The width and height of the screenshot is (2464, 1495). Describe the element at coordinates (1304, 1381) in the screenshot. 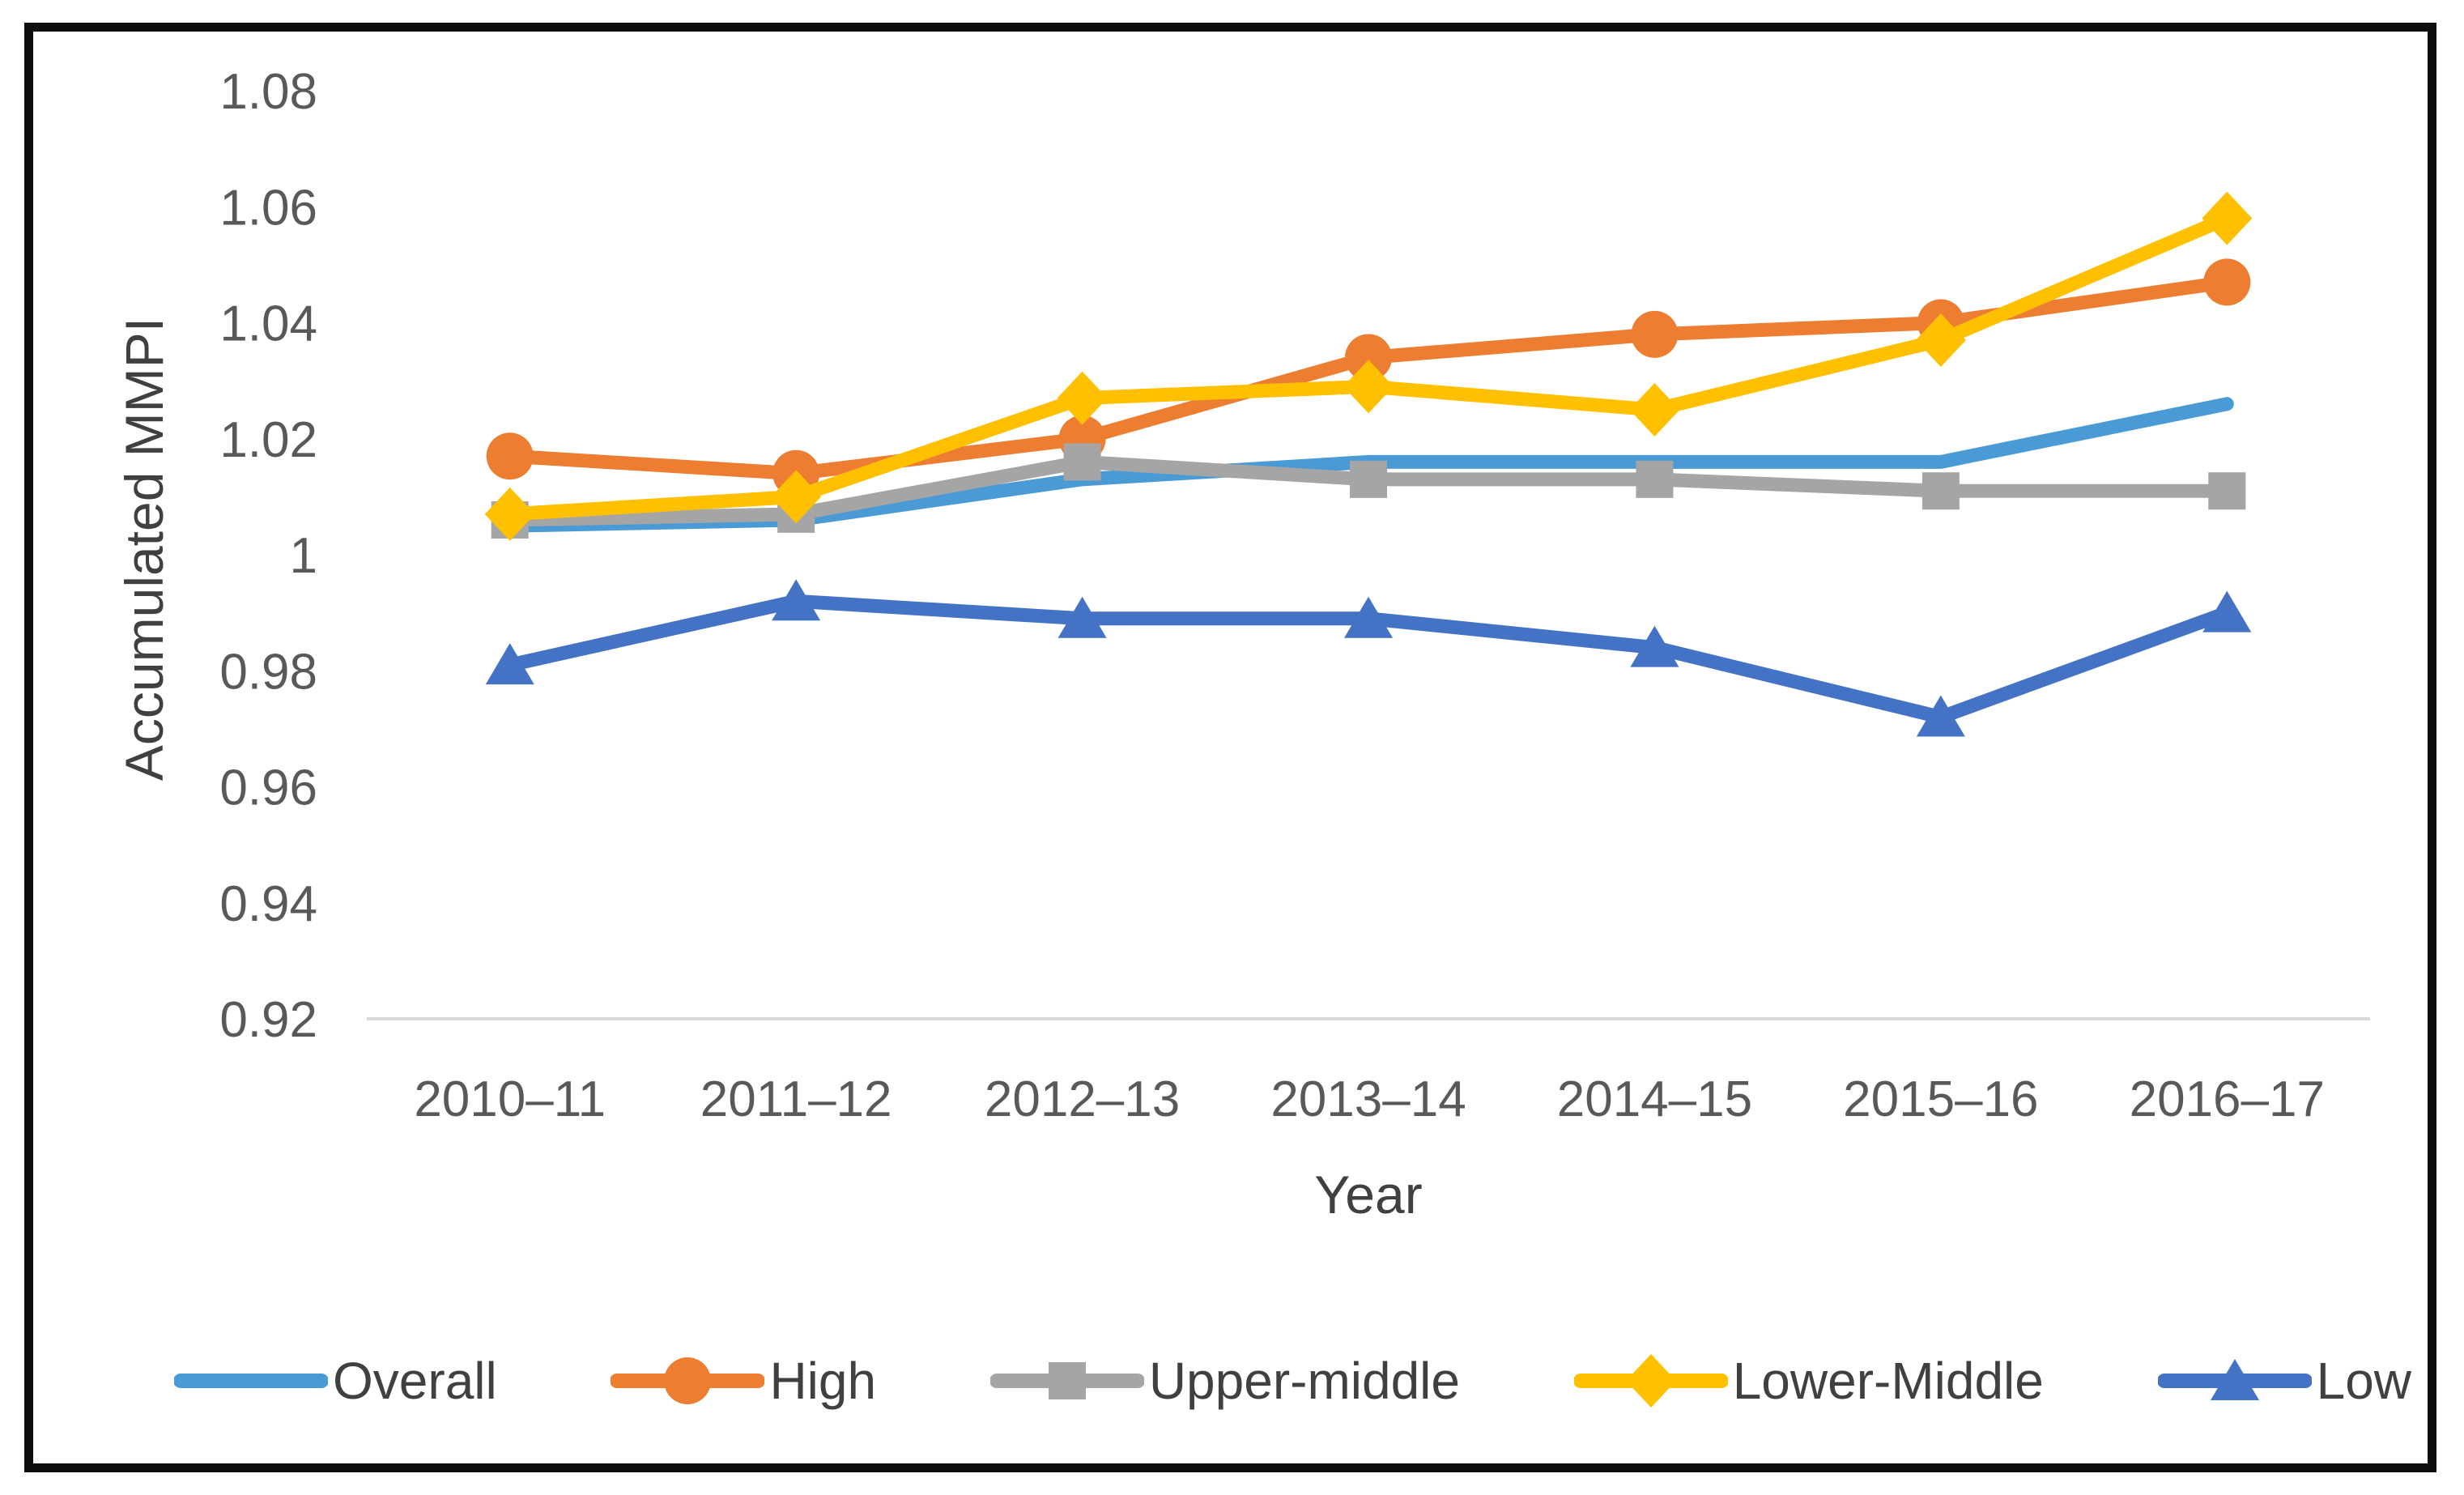

I see `legend-label: Upper-middle` at that location.